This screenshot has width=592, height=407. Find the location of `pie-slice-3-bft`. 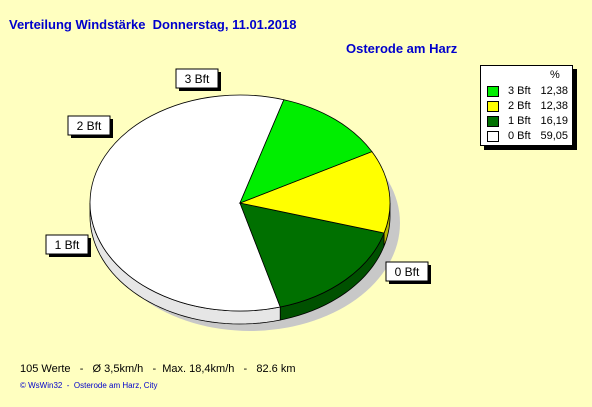

pie-slice-3-bft is located at coordinates (306, 151).